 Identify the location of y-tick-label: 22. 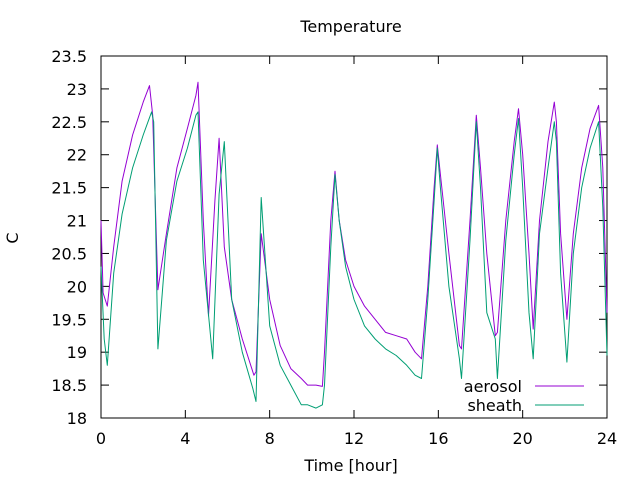
(77, 155).